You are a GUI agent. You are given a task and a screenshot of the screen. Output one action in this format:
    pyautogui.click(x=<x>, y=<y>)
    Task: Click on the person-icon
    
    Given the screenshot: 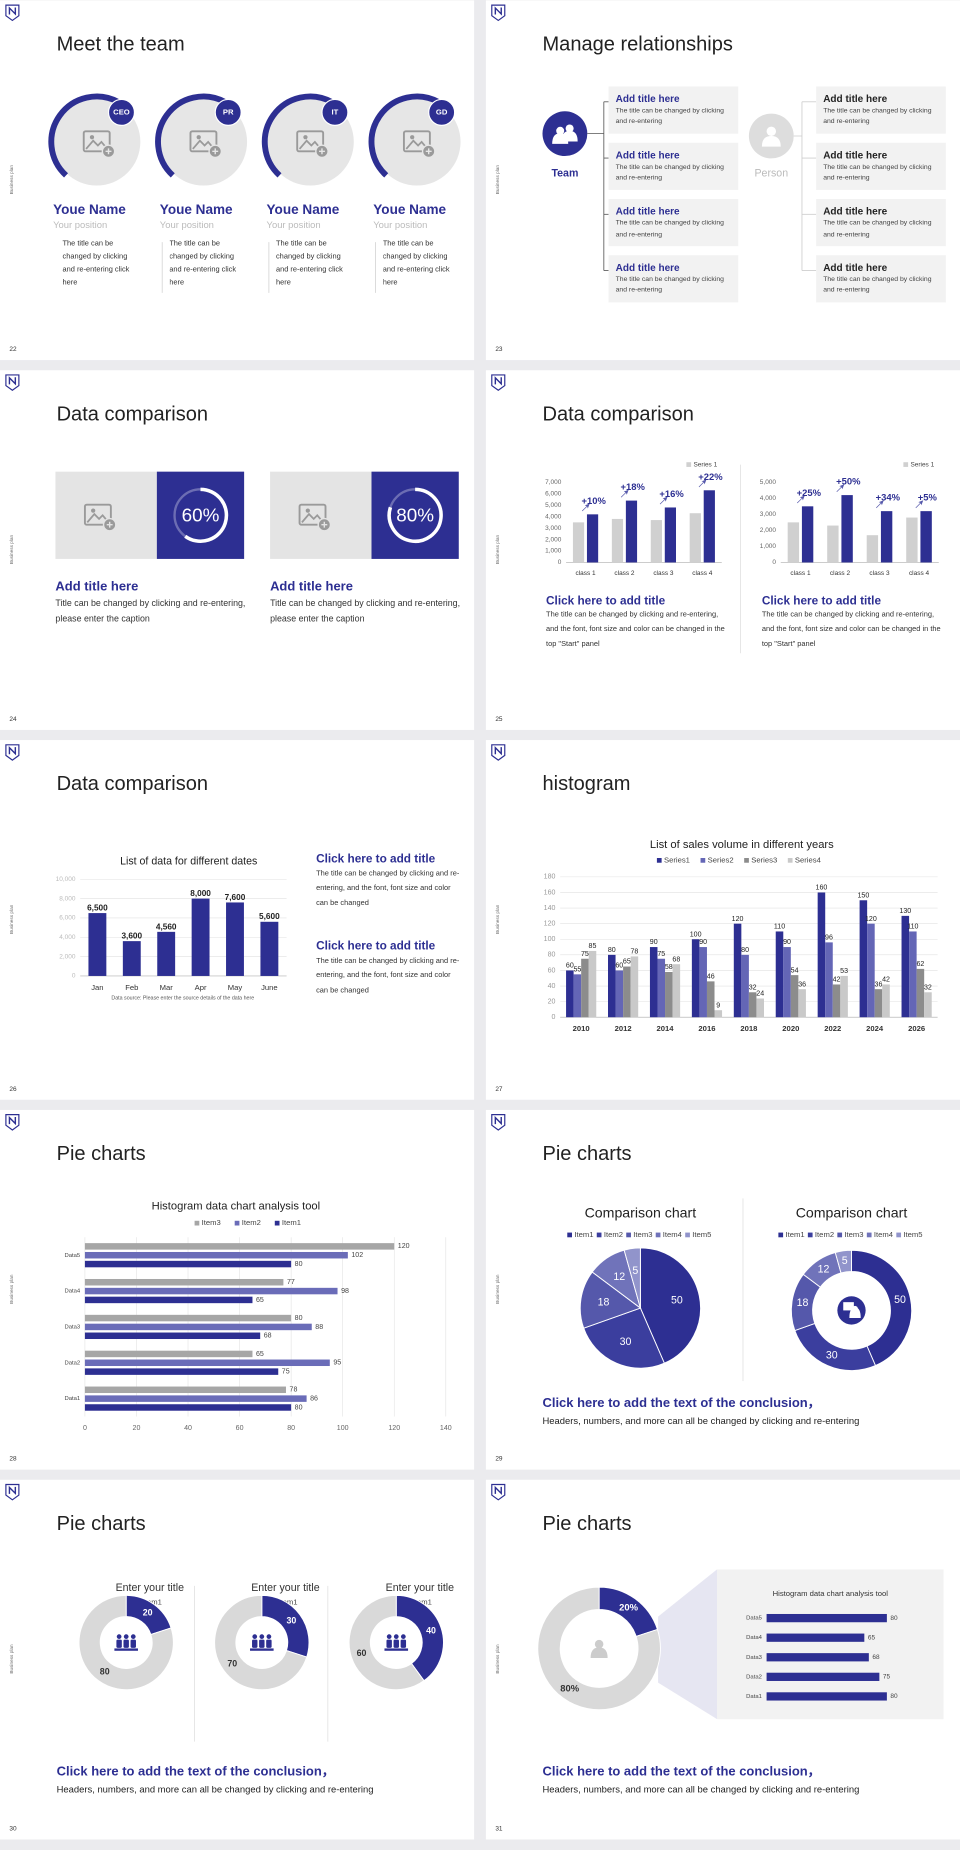 What is the action you would take?
    pyautogui.click(x=771, y=141)
    